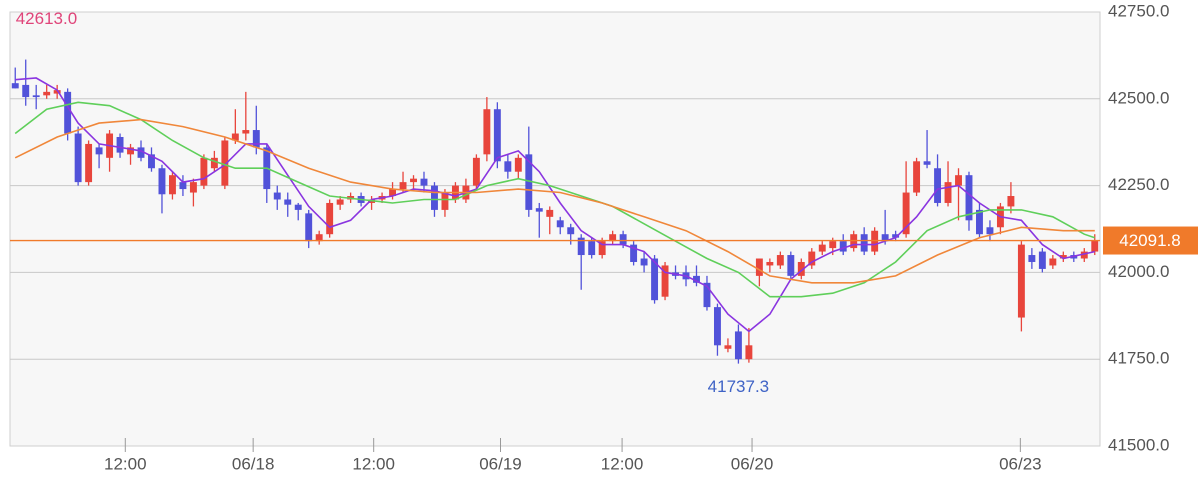 The width and height of the screenshot is (1200, 477). What do you see at coordinates (1138, 97) in the screenshot?
I see `y-tick-label: 42500.0` at bounding box center [1138, 97].